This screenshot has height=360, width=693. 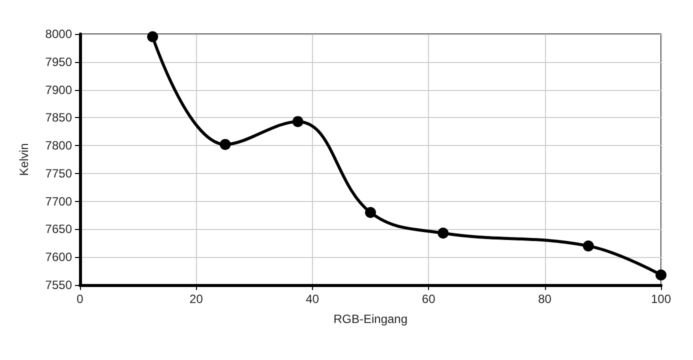 I want to click on y-tick-label: 7550, so click(x=58, y=285).